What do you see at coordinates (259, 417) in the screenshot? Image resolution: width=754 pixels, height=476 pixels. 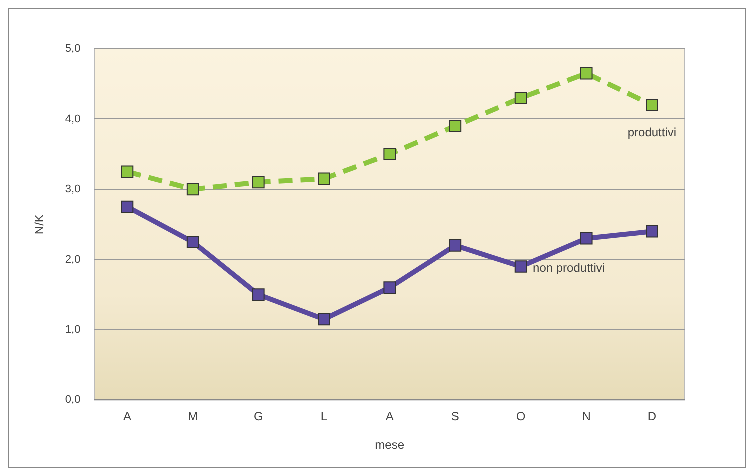 I see `x-tick-label: G` at bounding box center [259, 417].